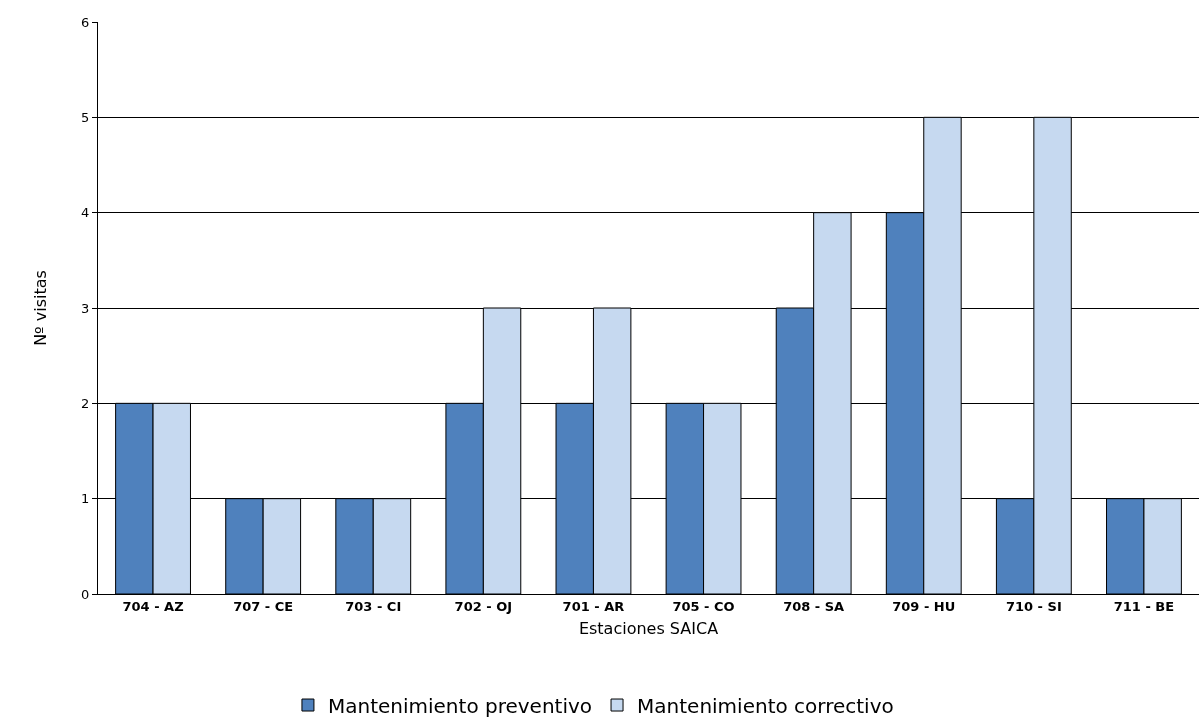  I want to click on legend-label: Mantenimiento correctivo, so click(765, 705).